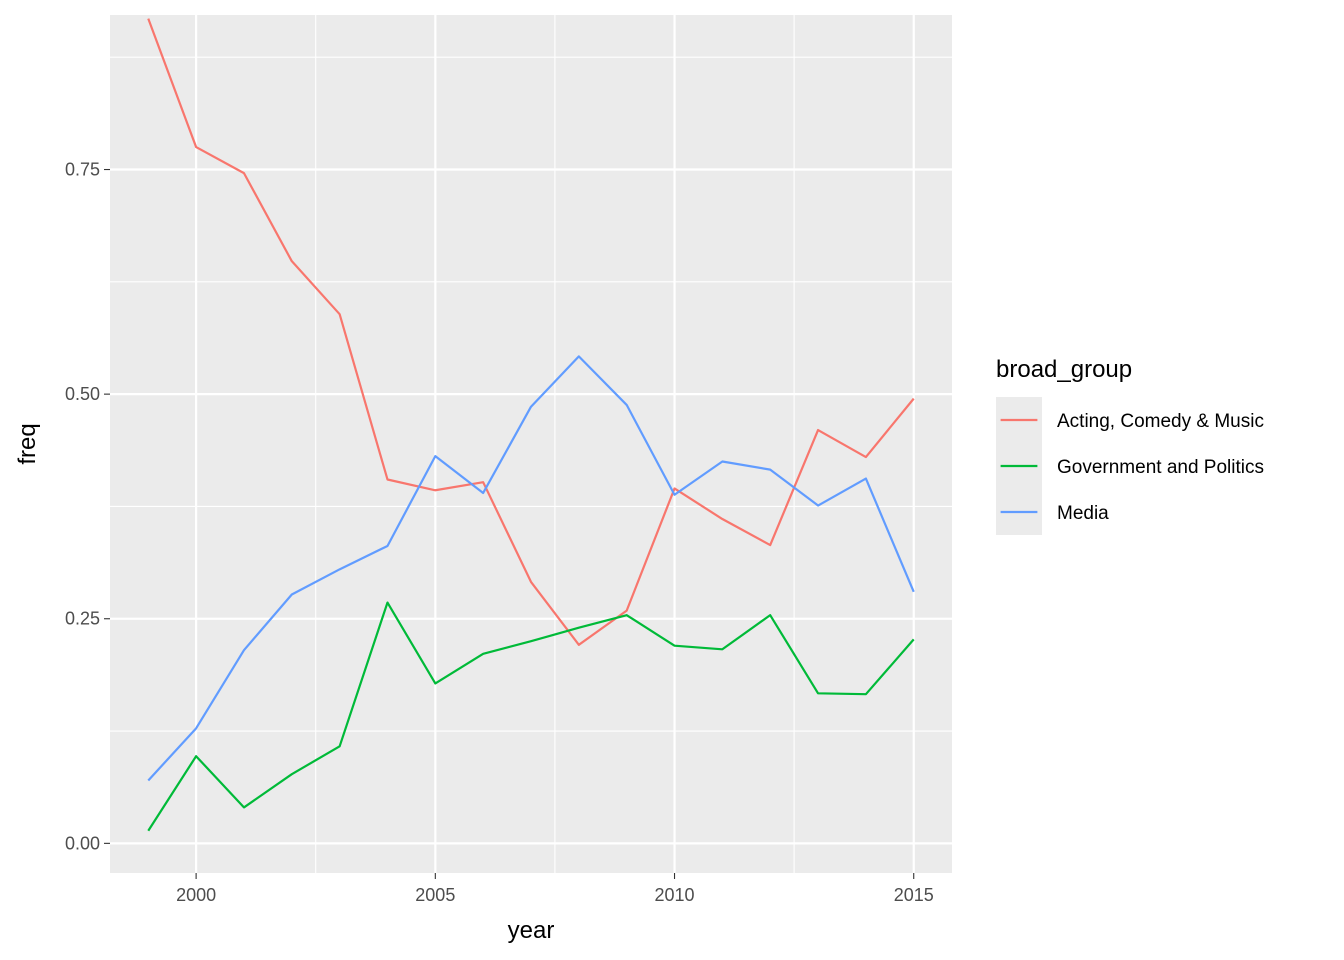 The image size is (1344, 960). Describe the element at coordinates (674, 895) in the screenshot. I see `x-tick-label: 2010` at that location.